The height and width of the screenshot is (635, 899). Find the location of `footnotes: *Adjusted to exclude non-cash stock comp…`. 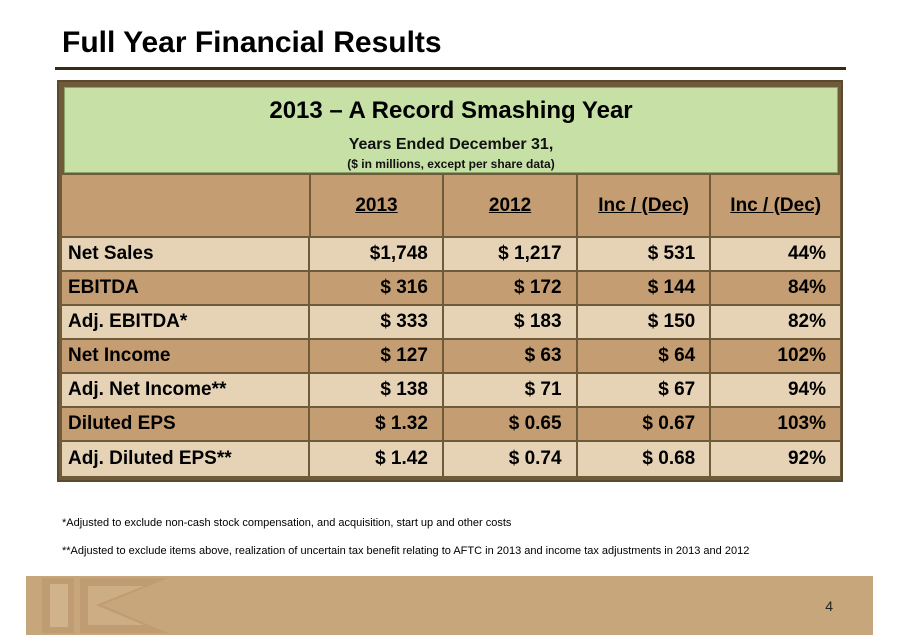

footnotes: *Adjusted to exclude non-cash stock comp… is located at coordinates (412, 537).